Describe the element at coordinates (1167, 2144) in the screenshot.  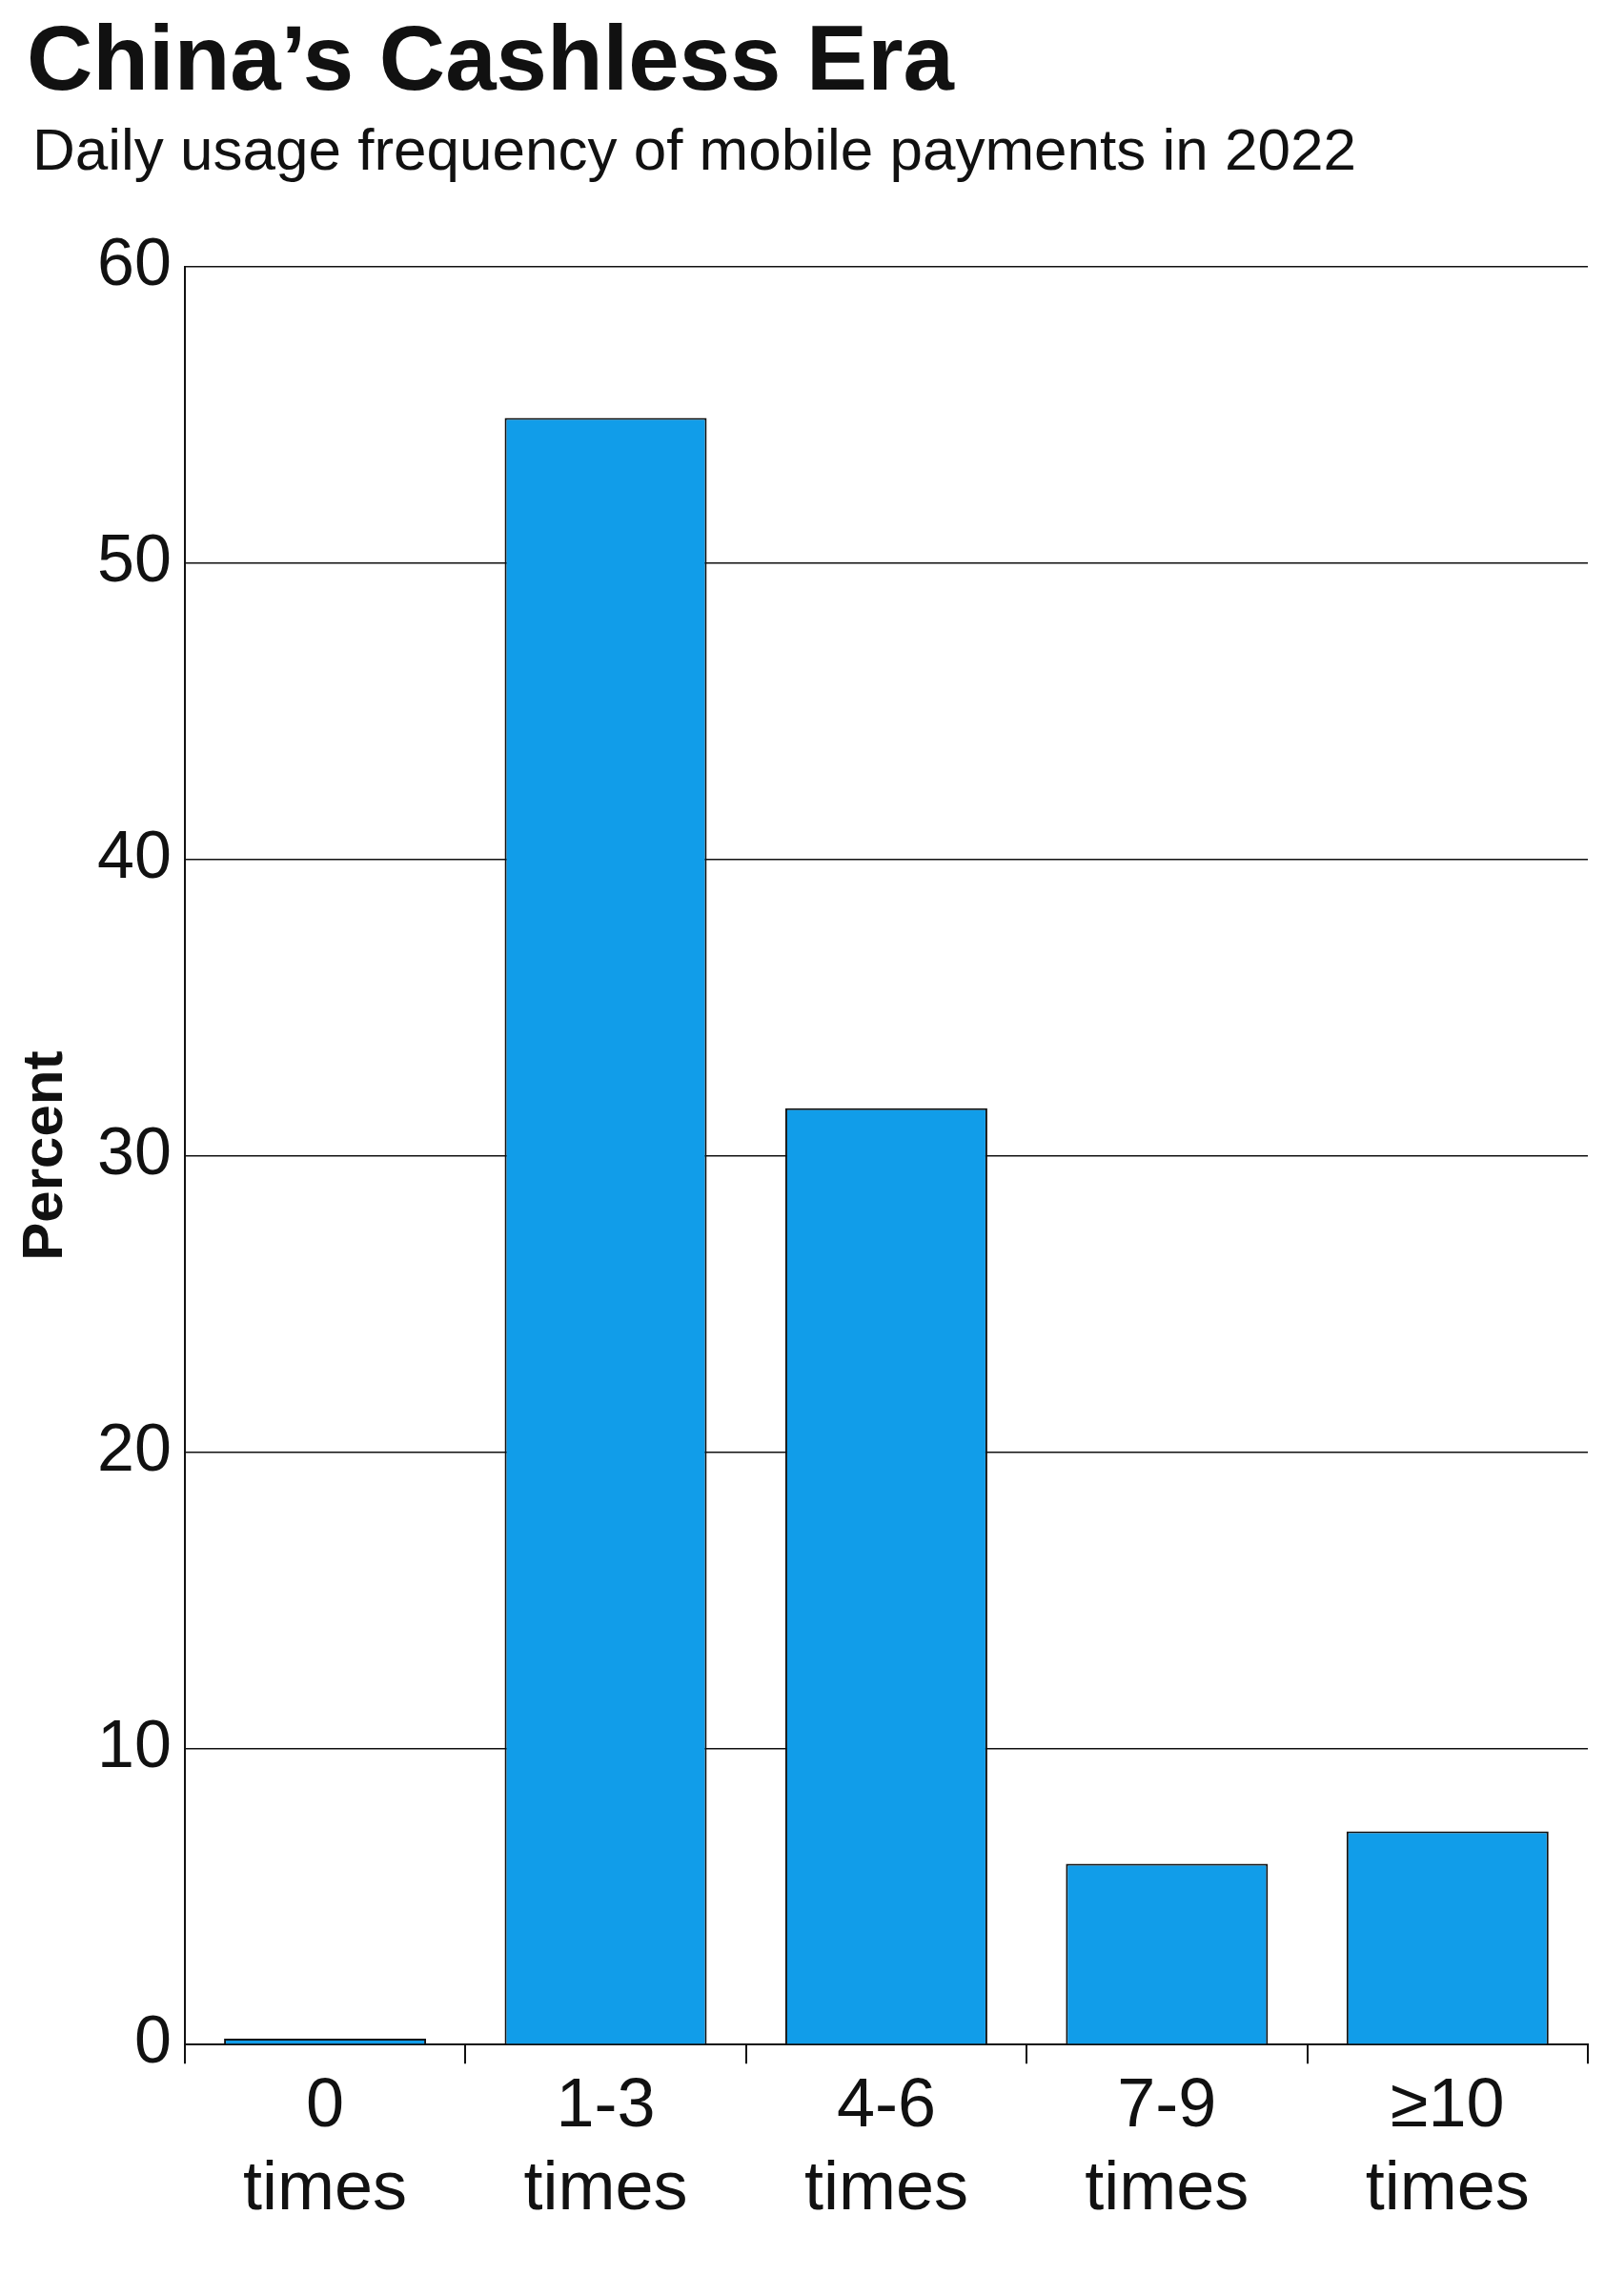
I see `x-tick-label: 7-9 times` at that location.